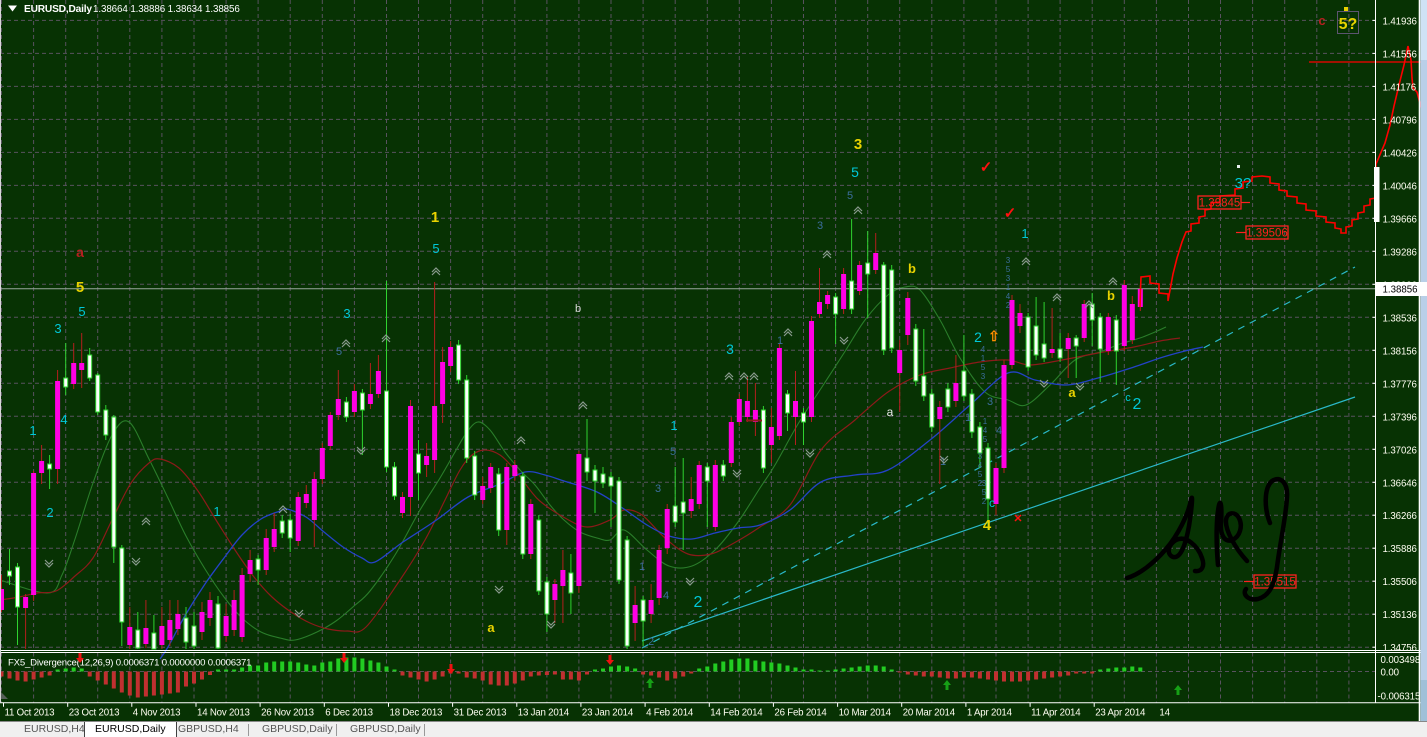 This screenshot has height=737, width=1427. I want to click on svg-text: 1.36646, so click(1400, 483).